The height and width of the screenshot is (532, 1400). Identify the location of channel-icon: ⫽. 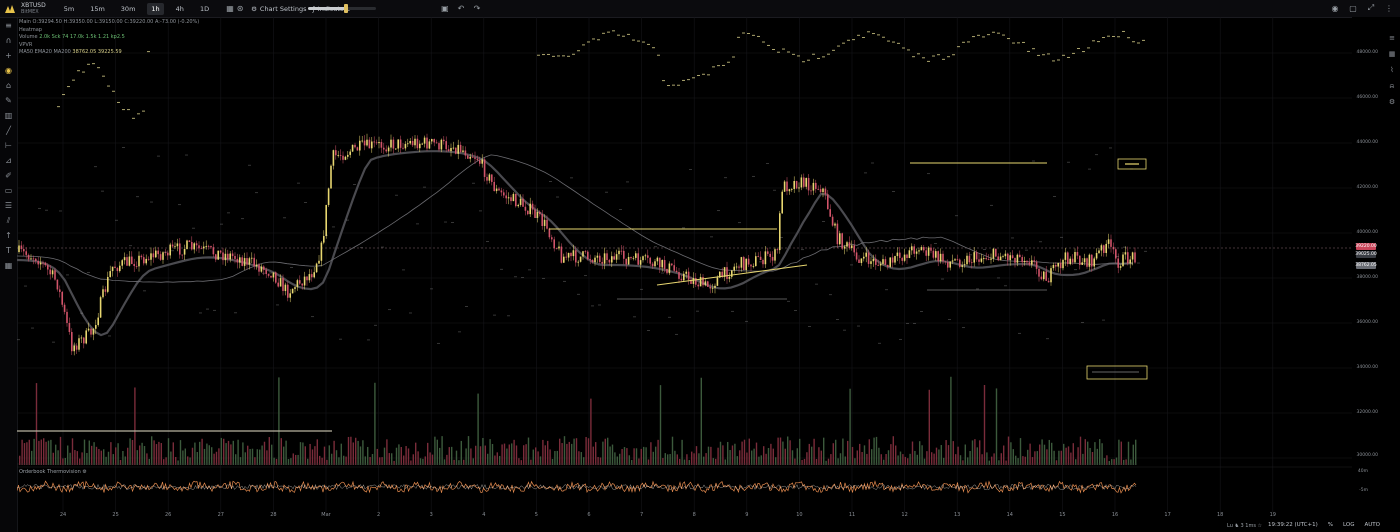
(8, 220).